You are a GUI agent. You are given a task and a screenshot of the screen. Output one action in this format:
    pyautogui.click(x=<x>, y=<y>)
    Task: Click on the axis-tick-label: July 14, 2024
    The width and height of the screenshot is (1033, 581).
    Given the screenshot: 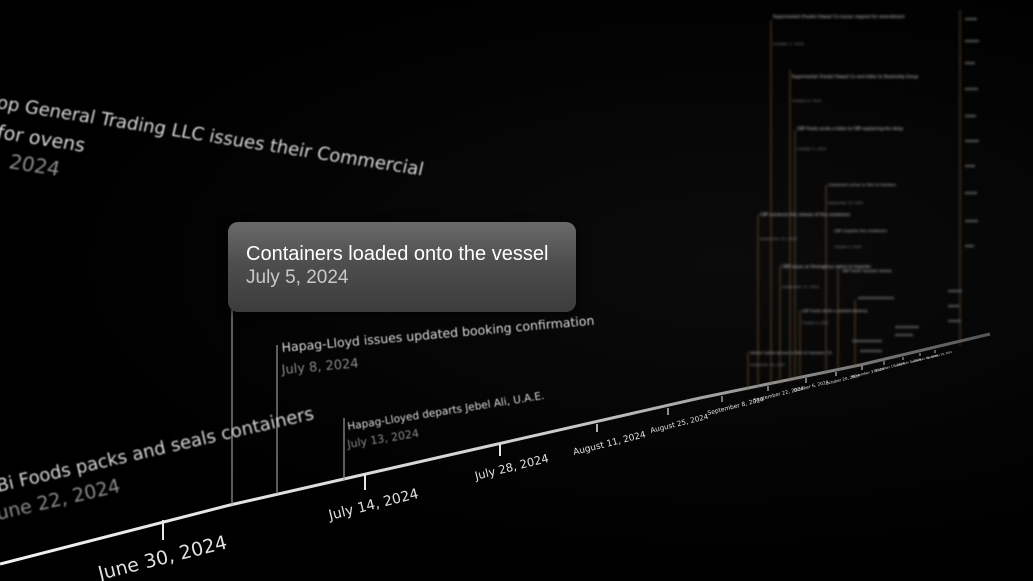 What is the action you would take?
    pyautogui.click(x=373, y=505)
    